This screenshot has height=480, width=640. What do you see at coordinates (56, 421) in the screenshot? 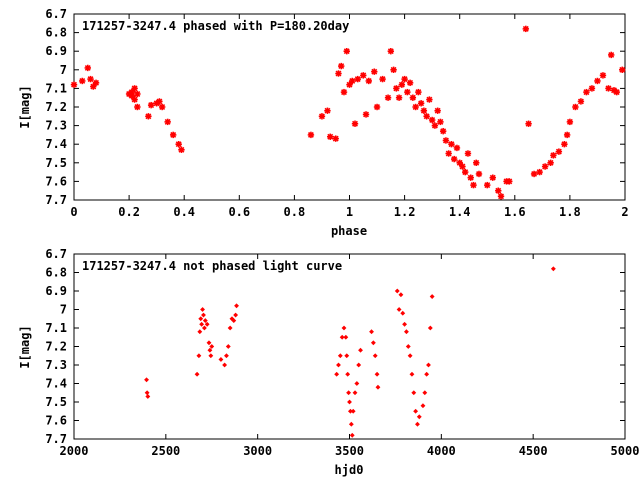
I see `y-tick-label: 7.6` at bounding box center [56, 421].